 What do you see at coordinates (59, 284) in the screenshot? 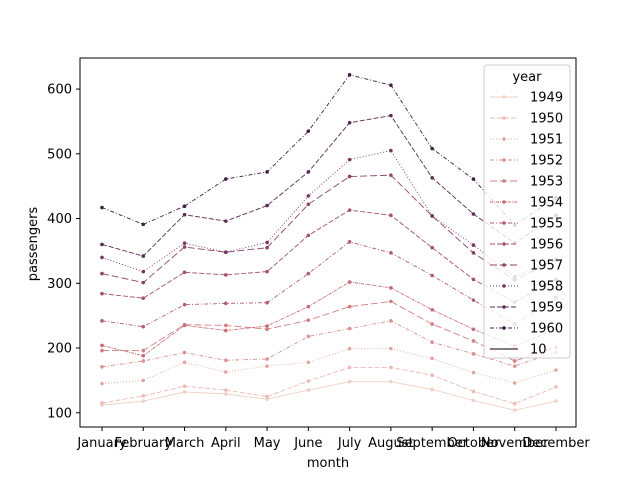
I see `y-tick-label: 300` at bounding box center [59, 284].